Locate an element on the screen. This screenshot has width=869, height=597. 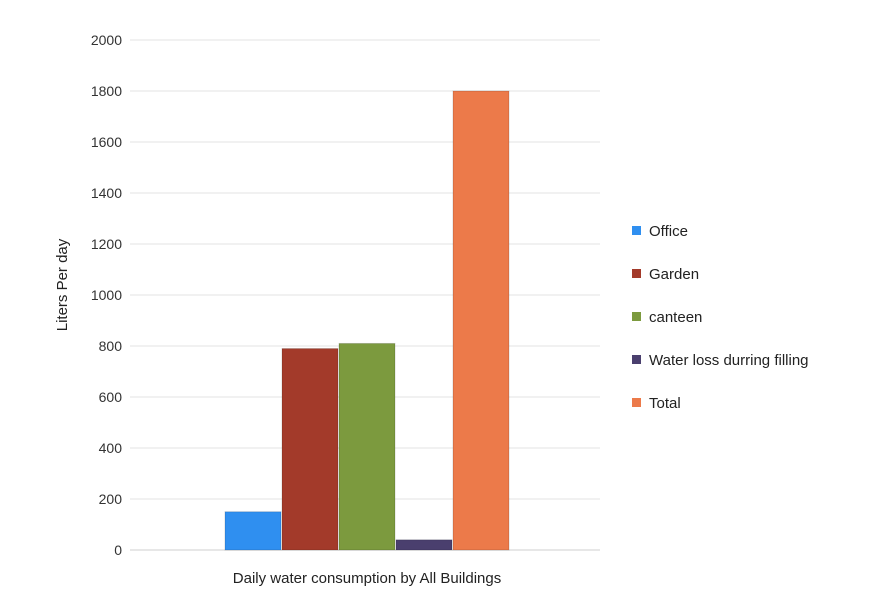
legend-label: Total is located at coordinates (665, 403).